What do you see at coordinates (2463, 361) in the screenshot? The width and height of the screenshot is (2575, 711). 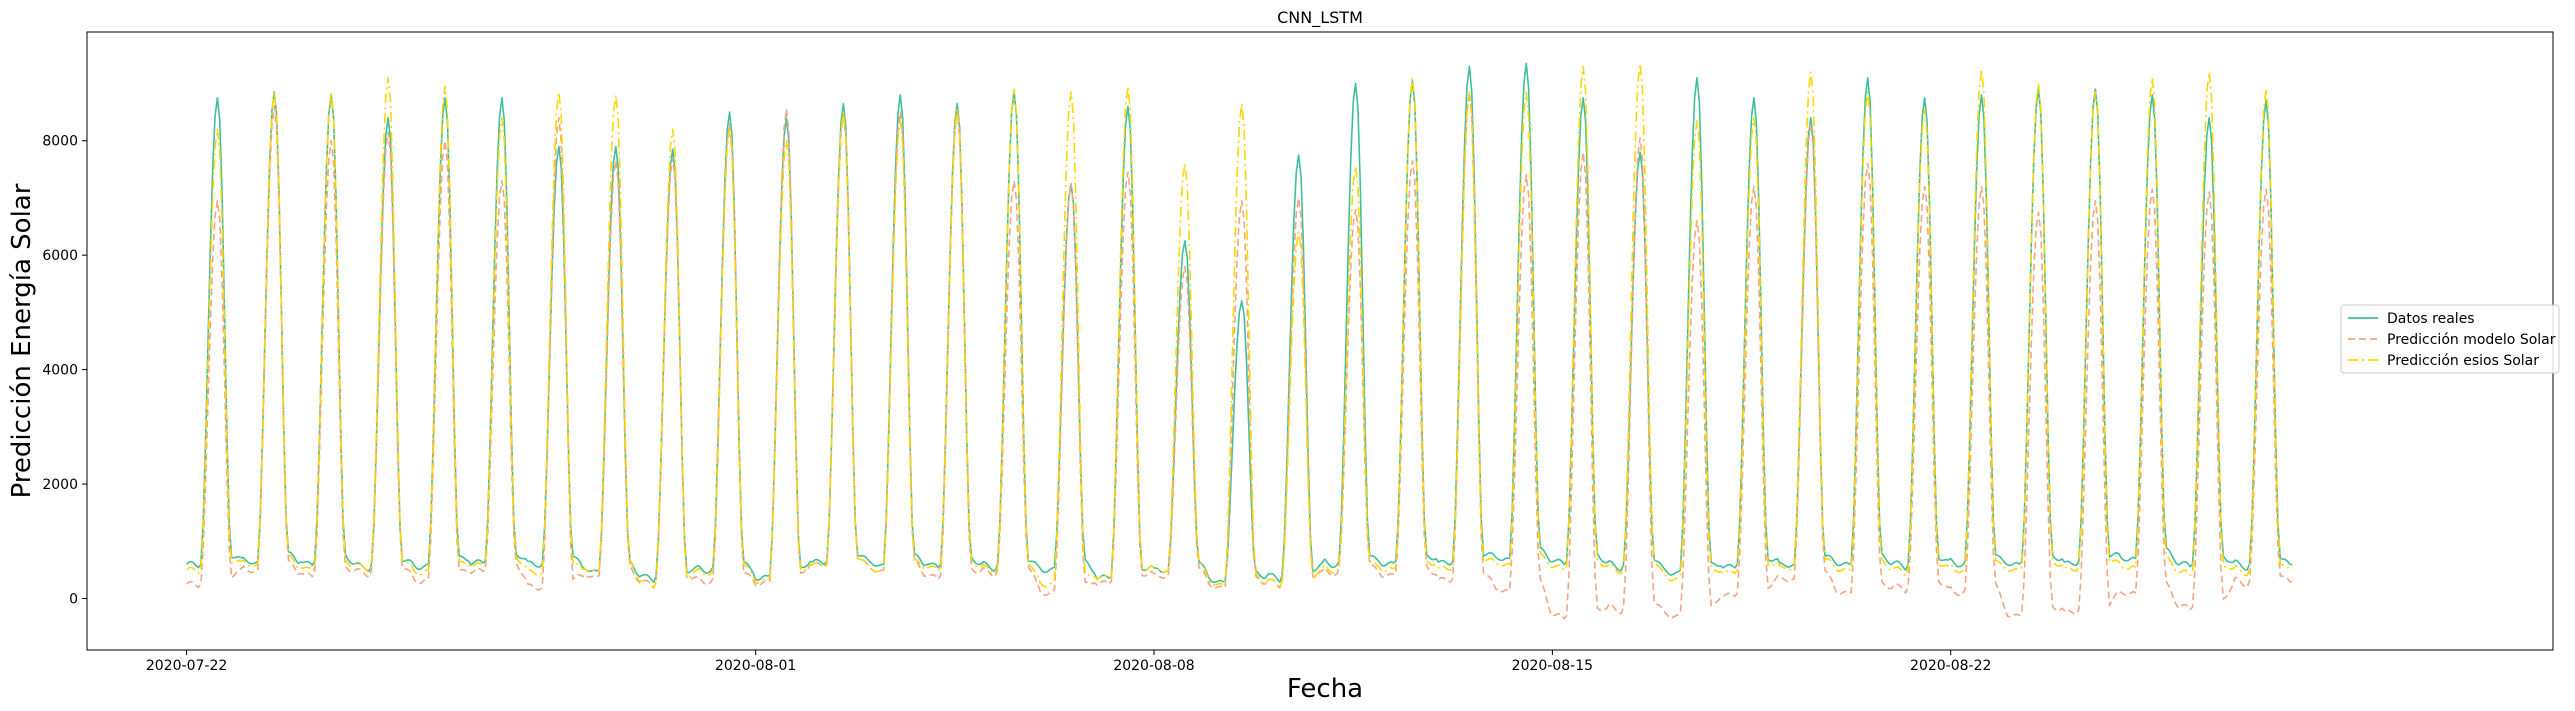 I see `legend-label: Predicción esios Solar` at bounding box center [2463, 361].